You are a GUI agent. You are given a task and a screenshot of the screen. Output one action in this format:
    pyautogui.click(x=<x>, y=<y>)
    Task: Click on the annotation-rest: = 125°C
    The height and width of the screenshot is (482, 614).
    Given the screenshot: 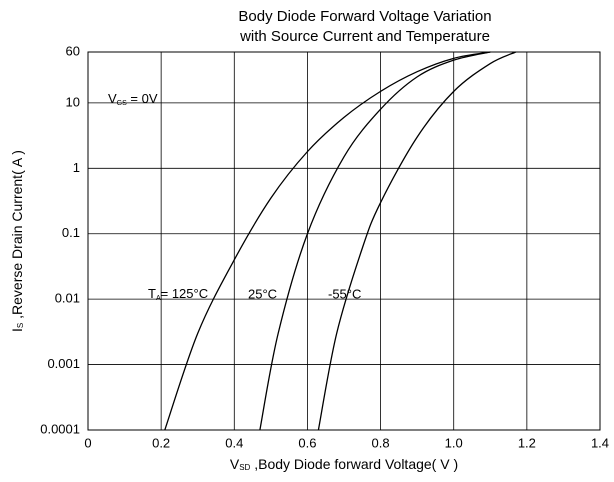 What is the action you would take?
    pyautogui.click(x=184, y=293)
    